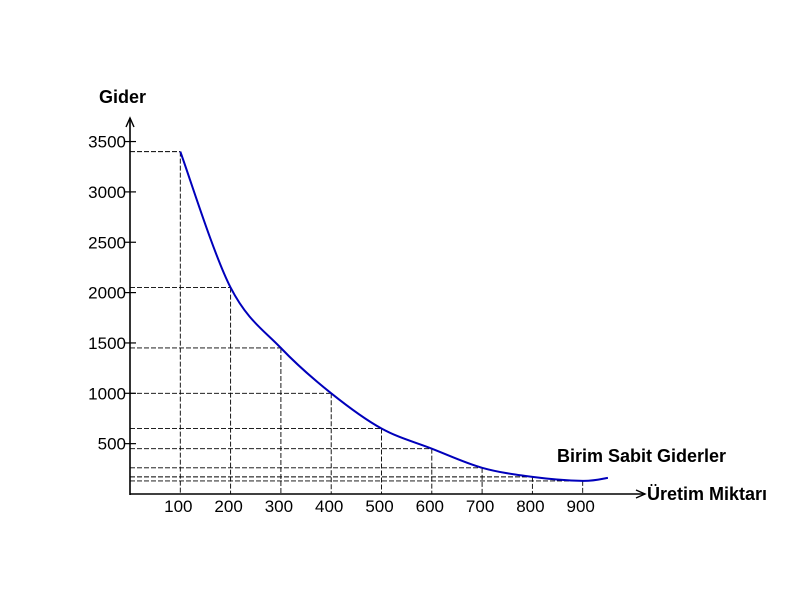 This screenshot has width=800, height=600. I want to click on y-tick-label: 3000, so click(107, 192).